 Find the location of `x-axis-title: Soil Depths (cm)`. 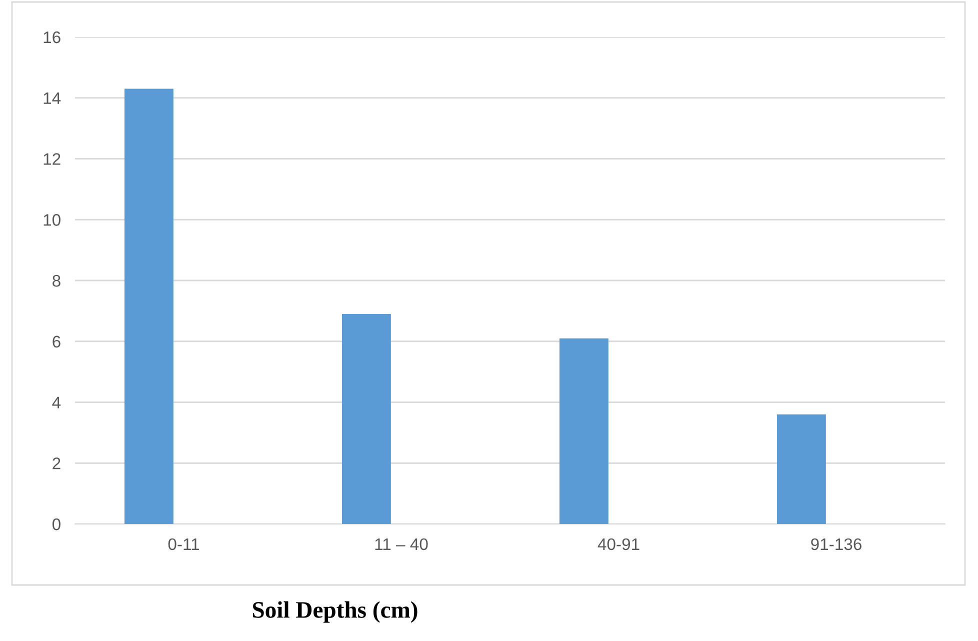

x-axis-title: Soil Depths (cm) is located at coordinates (335, 612).